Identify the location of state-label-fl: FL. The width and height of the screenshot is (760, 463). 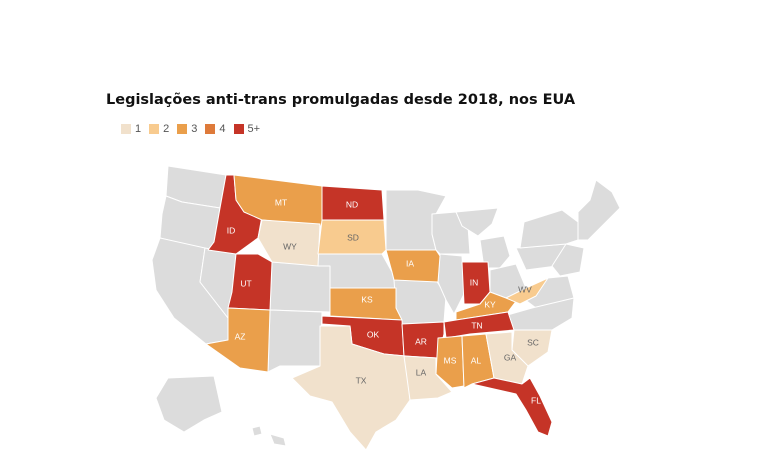
(536, 400).